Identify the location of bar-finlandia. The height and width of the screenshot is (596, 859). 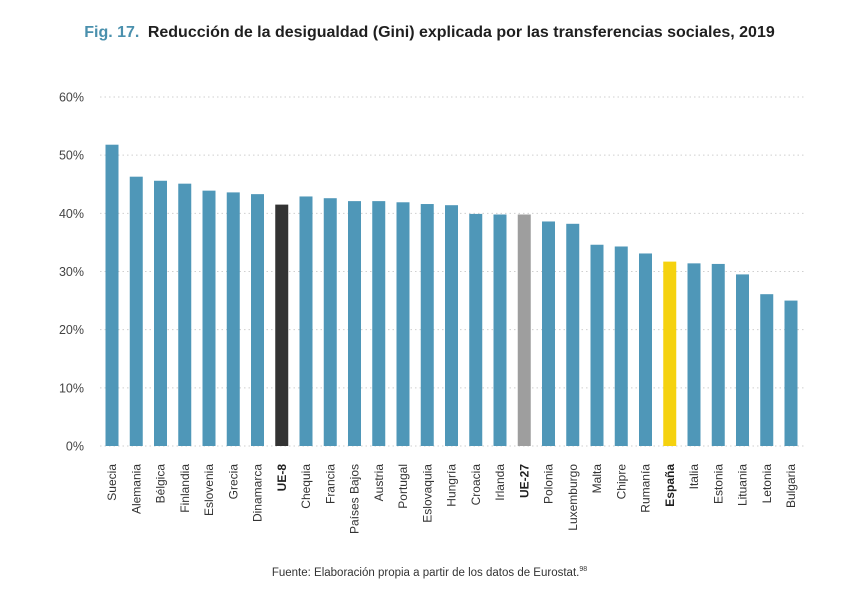
(185, 314).